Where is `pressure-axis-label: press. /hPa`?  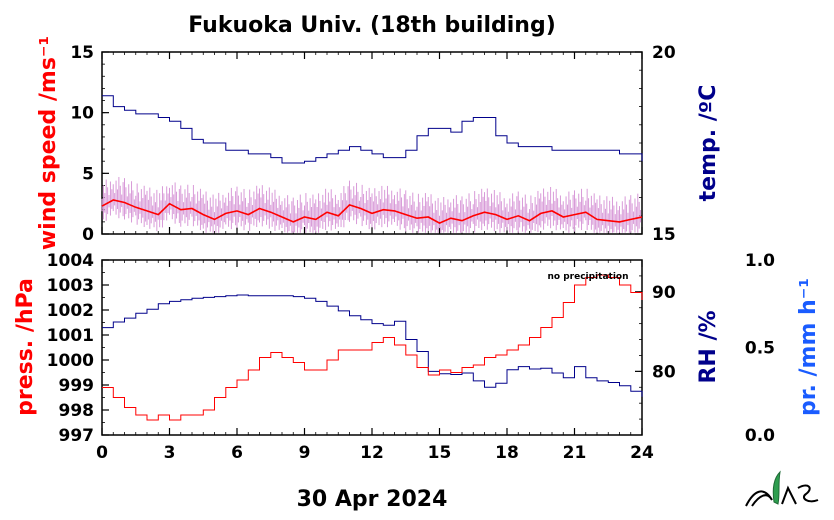
pressure-axis-label: press. /hPa is located at coordinates (25, 347).